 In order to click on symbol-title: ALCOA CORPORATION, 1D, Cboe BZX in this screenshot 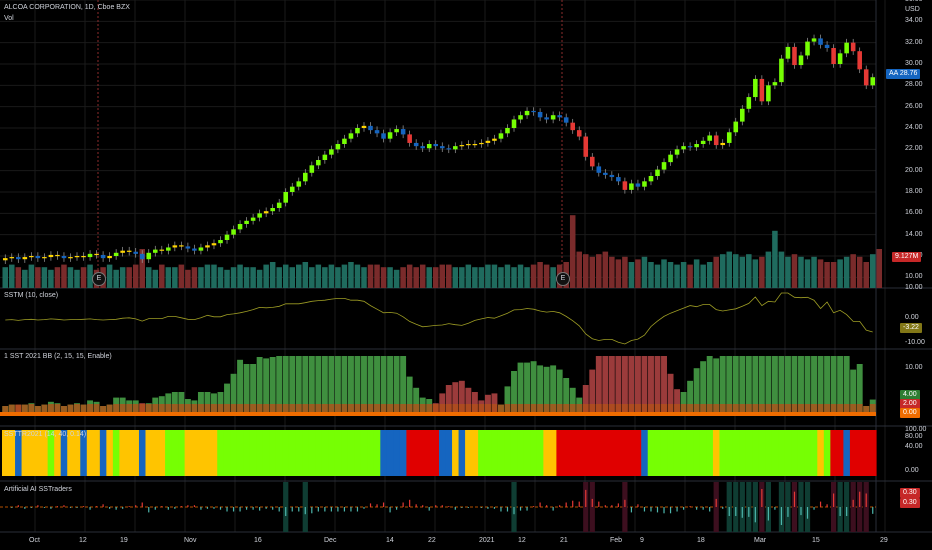, I will do `click(67, 7)`.